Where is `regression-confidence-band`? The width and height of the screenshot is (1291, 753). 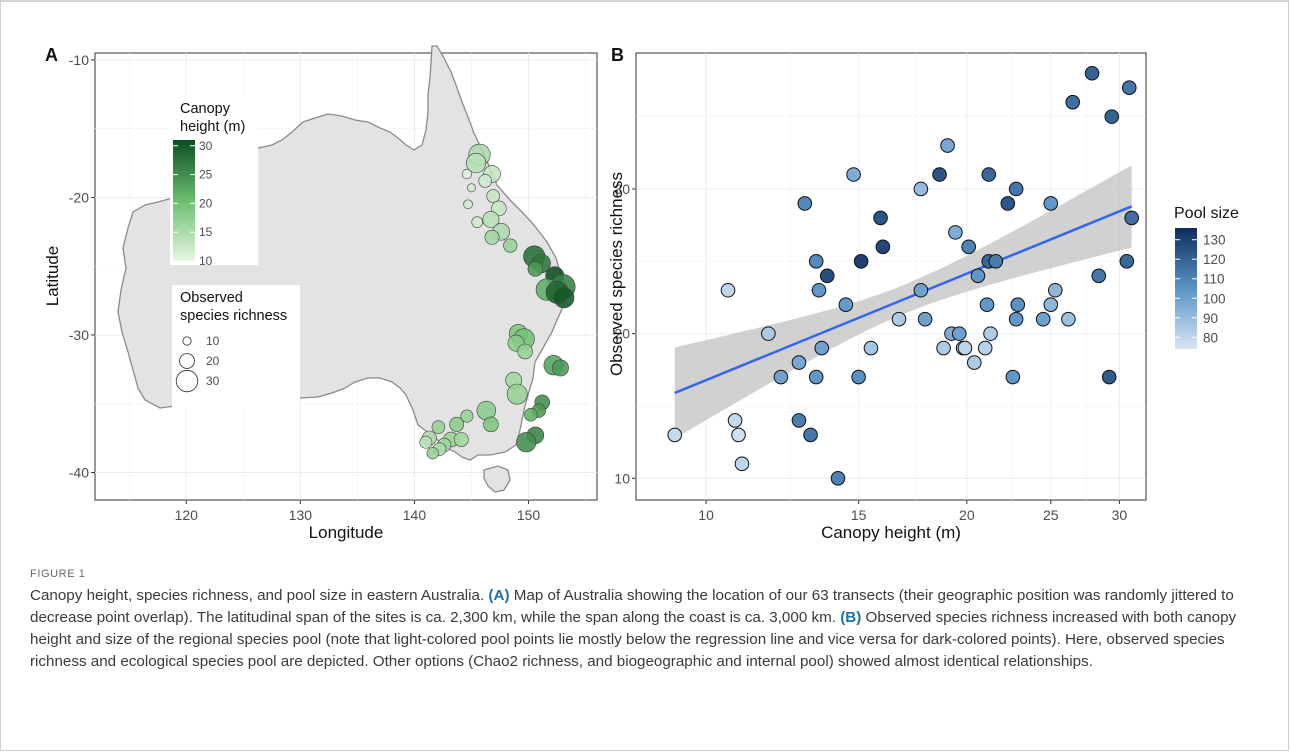
regression-confidence-band is located at coordinates (903, 302).